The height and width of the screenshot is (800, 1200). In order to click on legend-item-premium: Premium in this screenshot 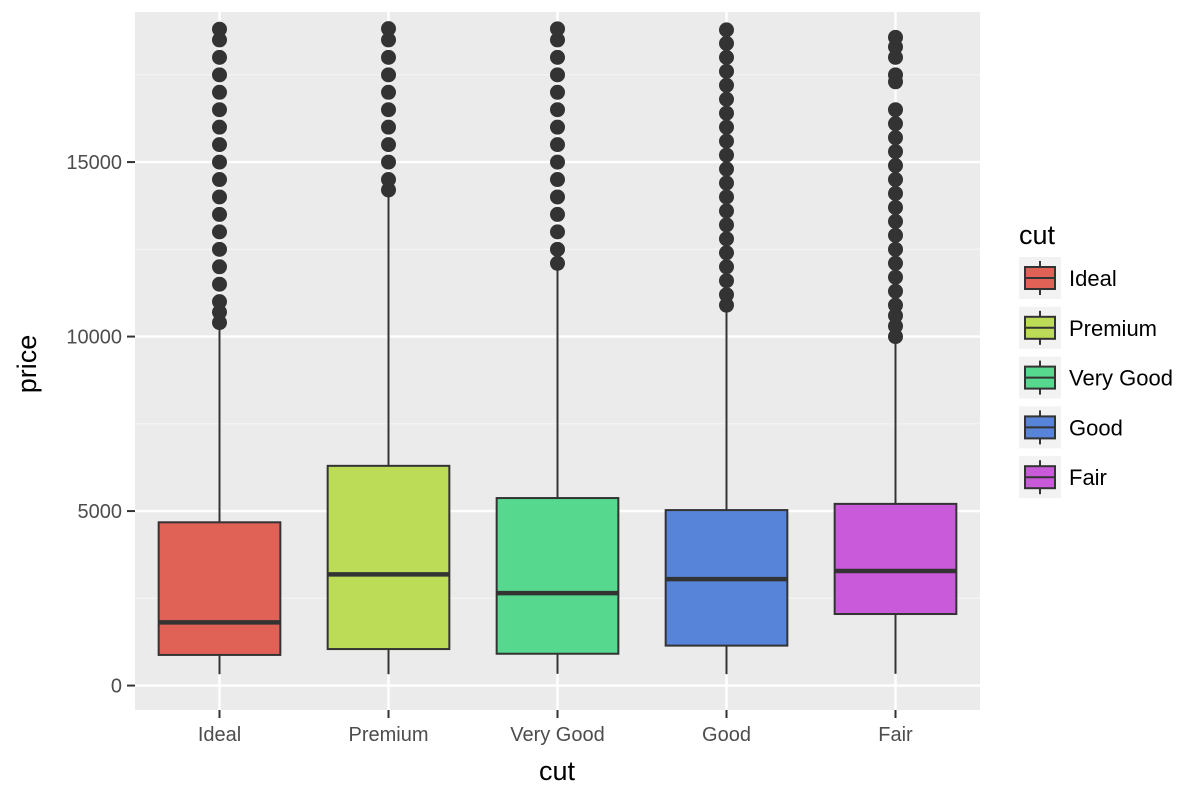, I will do `click(1088, 327)`.